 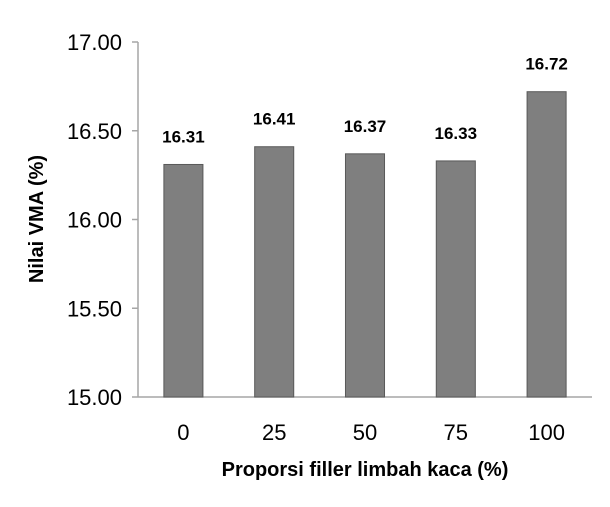 I want to click on y-axis: 15.00 15.50 16.00 16.50 17.00, so click(x=103, y=220).